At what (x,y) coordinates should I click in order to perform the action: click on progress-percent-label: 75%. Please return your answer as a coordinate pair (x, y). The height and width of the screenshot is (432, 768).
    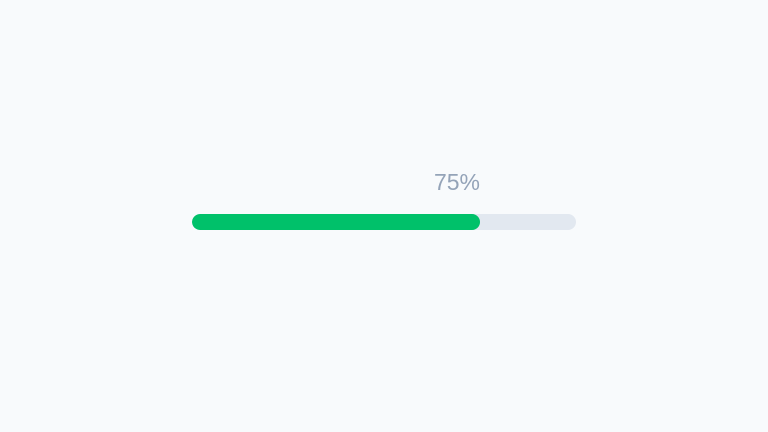
    Looking at the image, I should click on (456, 182).